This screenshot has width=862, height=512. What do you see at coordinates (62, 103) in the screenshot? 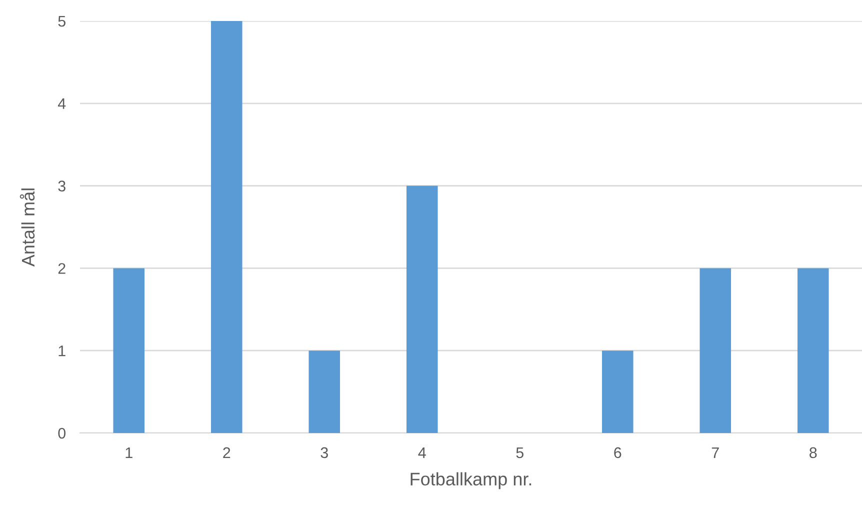
I see `y-tick-label: 4` at bounding box center [62, 103].